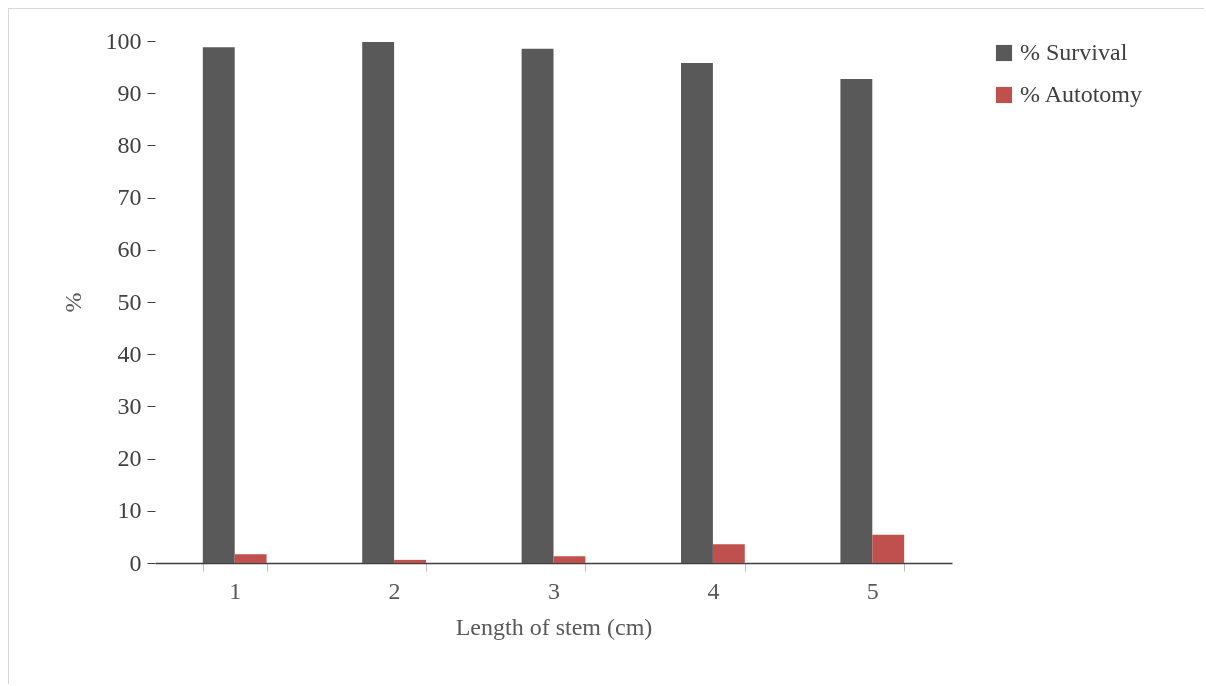  What do you see at coordinates (129, 144) in the screenshot?
I see `y-tick-label: 80` at bounding box center [129, 144].